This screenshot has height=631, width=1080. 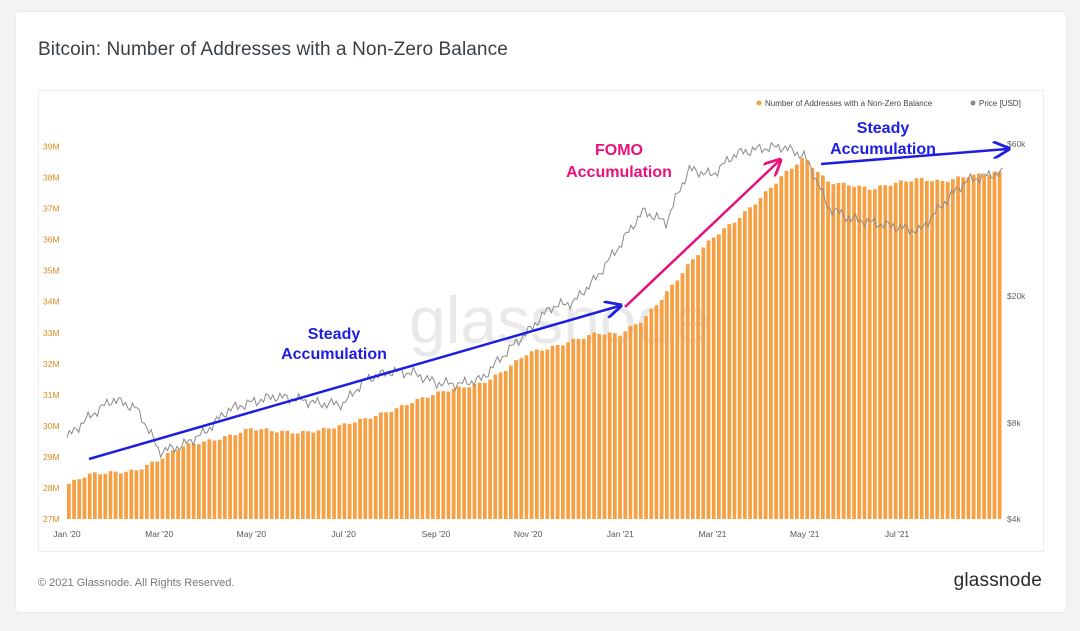 I want to click on left-tick-label: 38M, so click(x=51, y=178).